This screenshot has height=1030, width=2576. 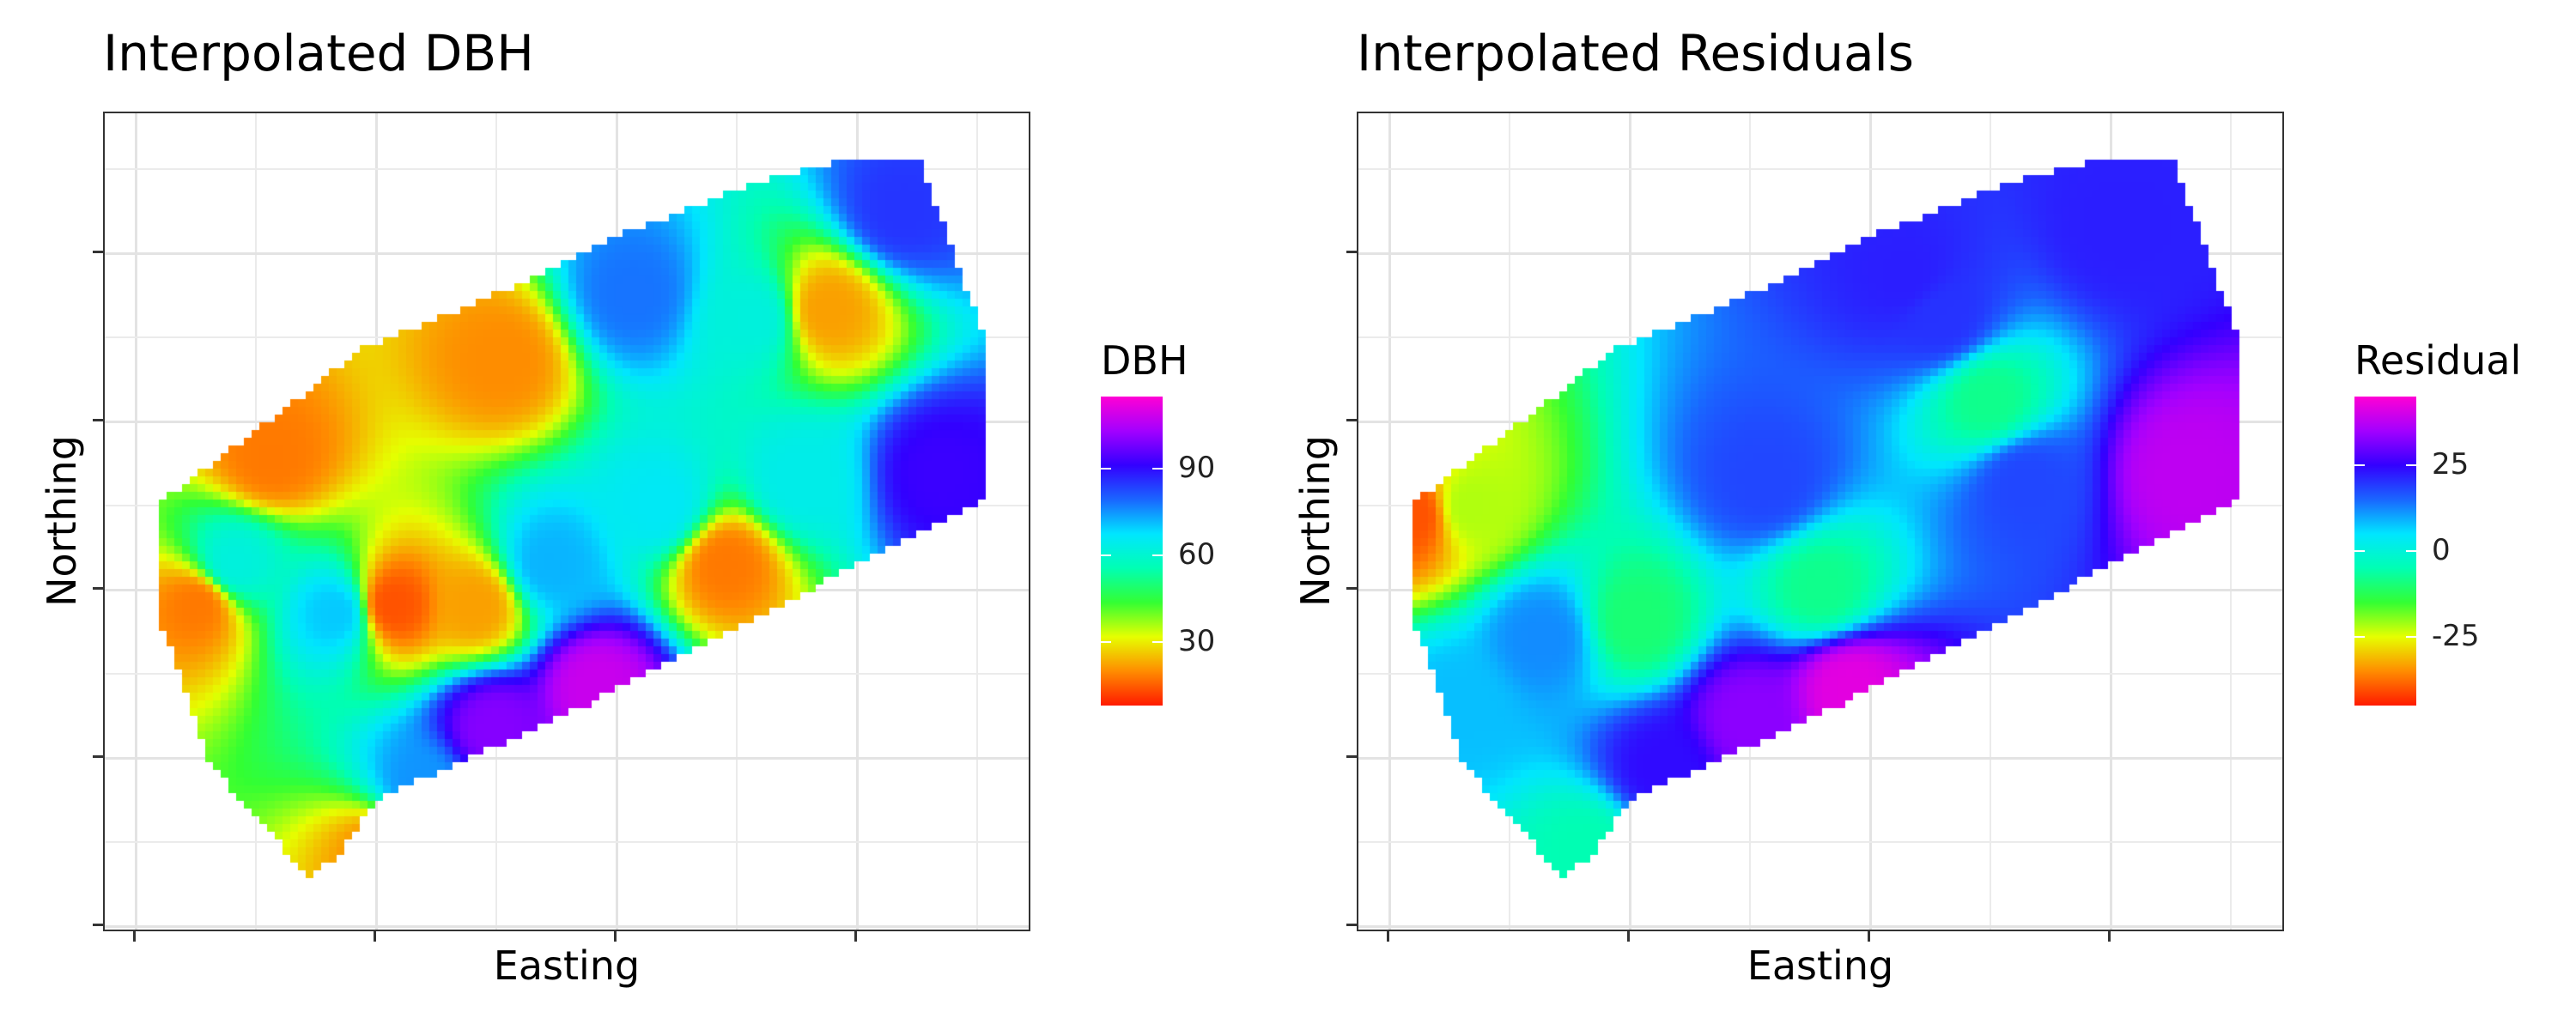 What do you see at coordinates (318, 53) in the screenshot?
I see `chart-title: Interpolated DBH` at bounding box center [318, 53].